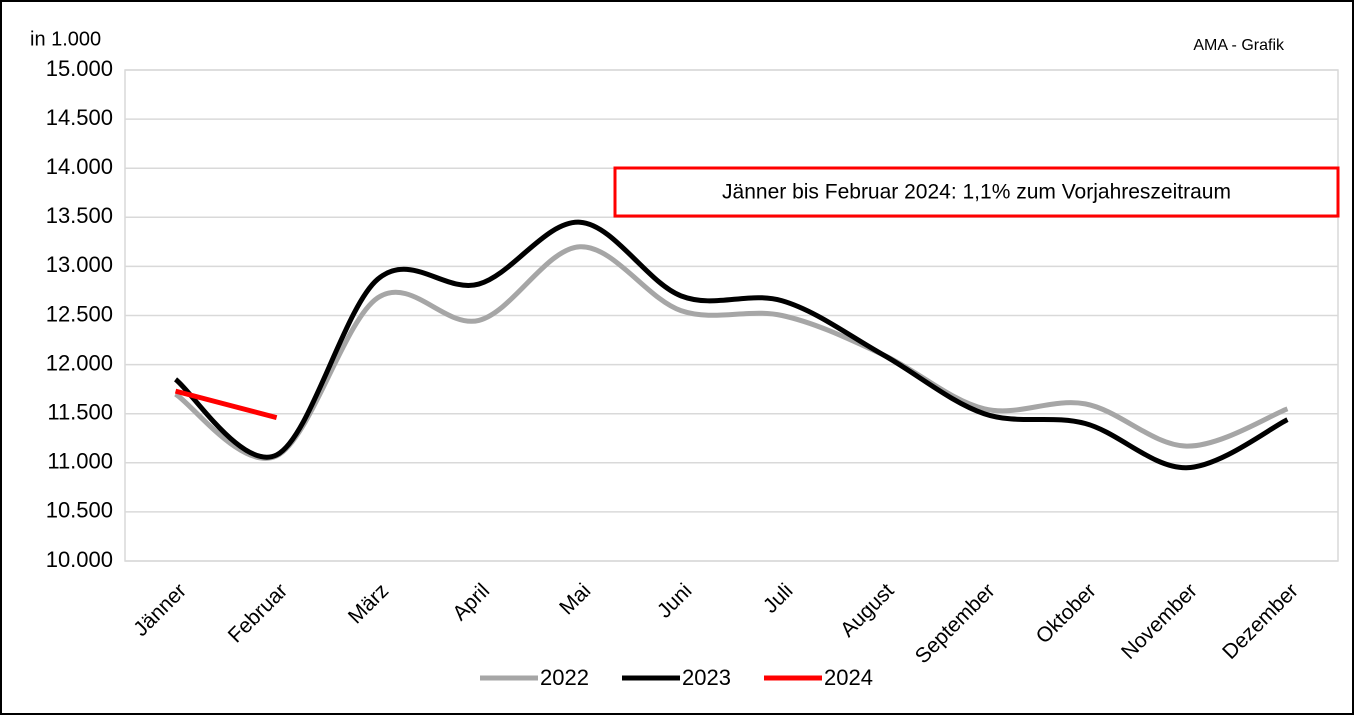 Image resolution: width=1354 pixels, height=715 pixels. What do you see at coordinates (564, 677) in the screenshot?
I see `legend-label: 2022` at bounding box center [564, 677].